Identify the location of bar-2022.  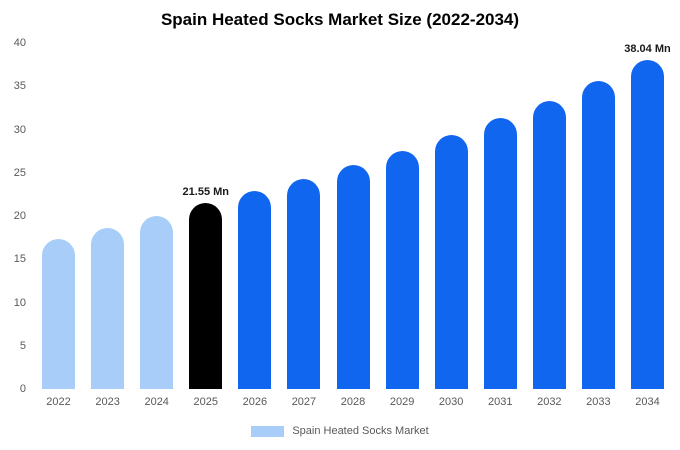
(59, 313).